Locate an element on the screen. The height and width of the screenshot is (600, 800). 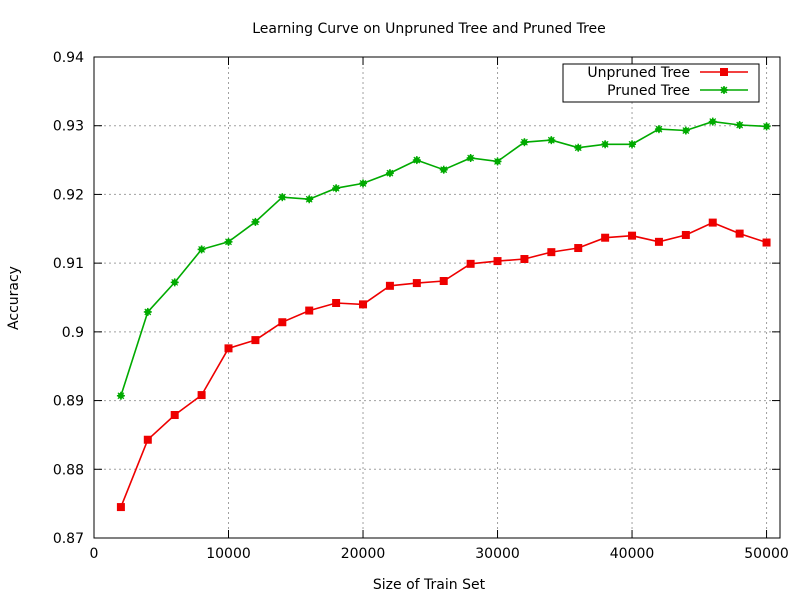
y-tick-label: 0.9 is located at coordinates (73, 333).